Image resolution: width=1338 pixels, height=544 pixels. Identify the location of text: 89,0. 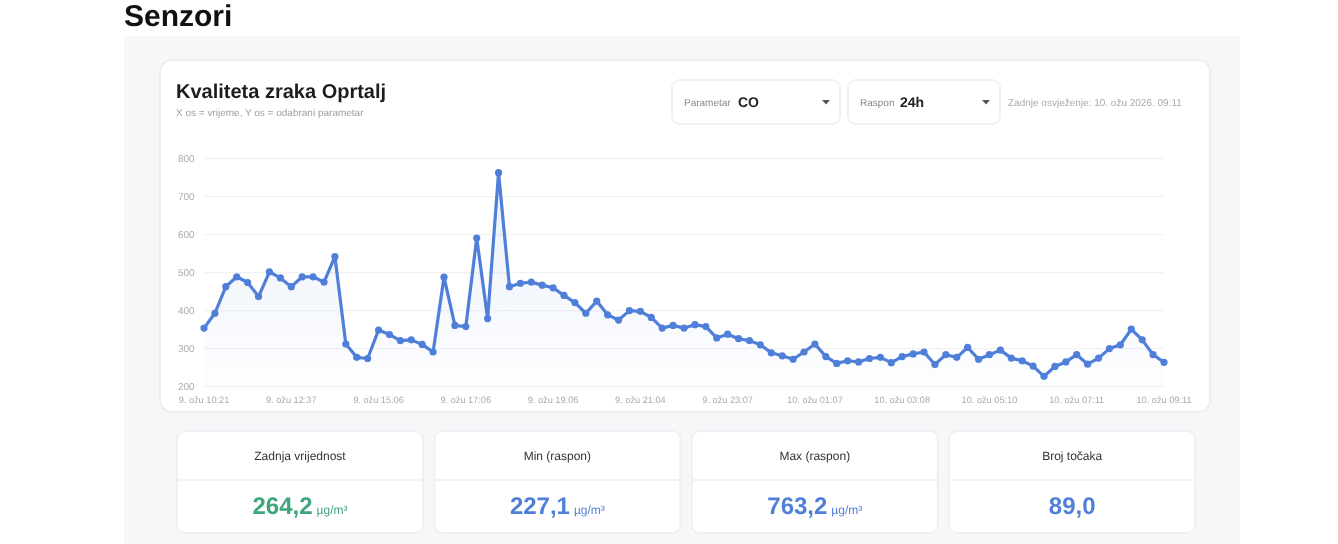
(1072, 506).